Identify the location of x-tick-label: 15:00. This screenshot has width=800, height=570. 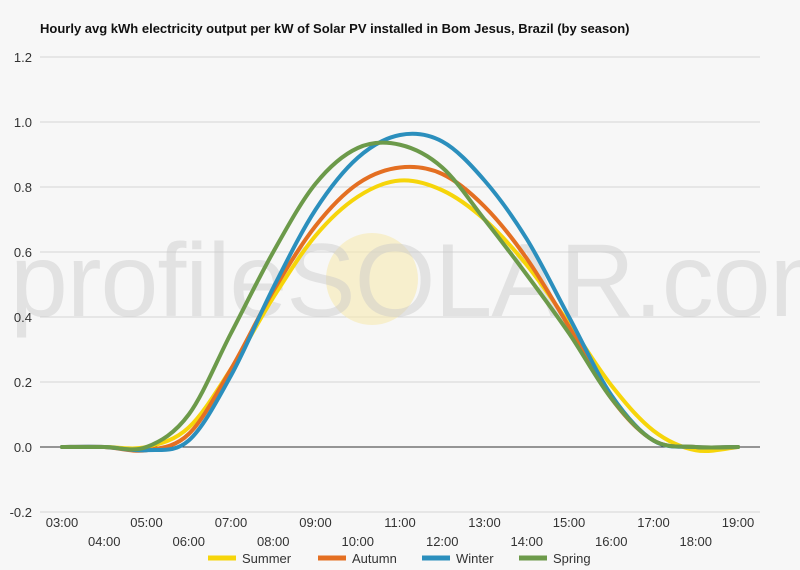
(569, 522).